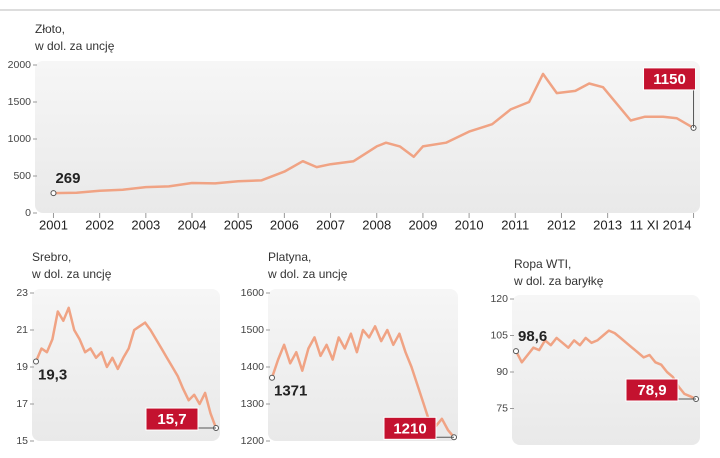 The image size is (720, 458). Describe the element at coordinates (53, 224) in the screenshot. I see `x-tick-label: 2001` at that location.